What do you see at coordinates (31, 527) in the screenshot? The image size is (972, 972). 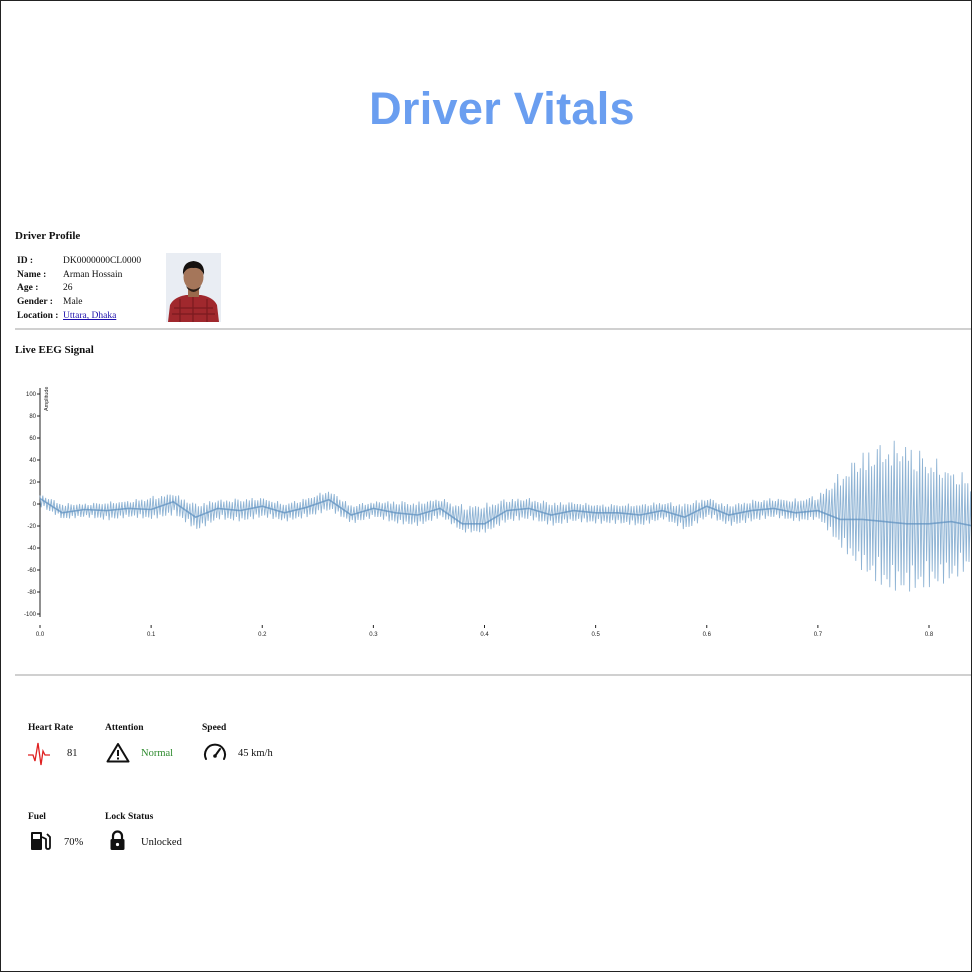 I see `y-tick-label: -20` at bounding box center [31, 527].